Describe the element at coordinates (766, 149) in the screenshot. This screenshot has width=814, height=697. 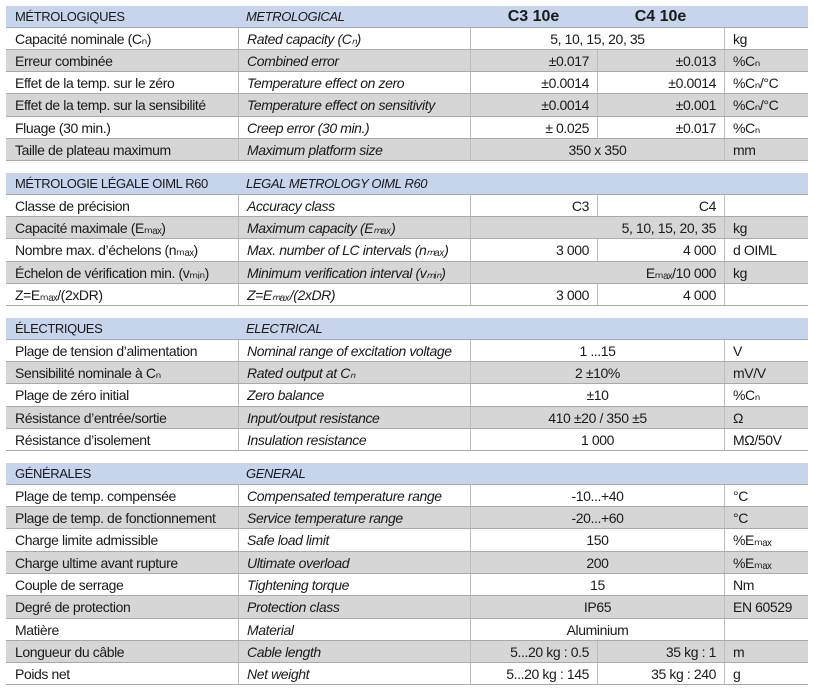
I see `unit: mm` at that location.